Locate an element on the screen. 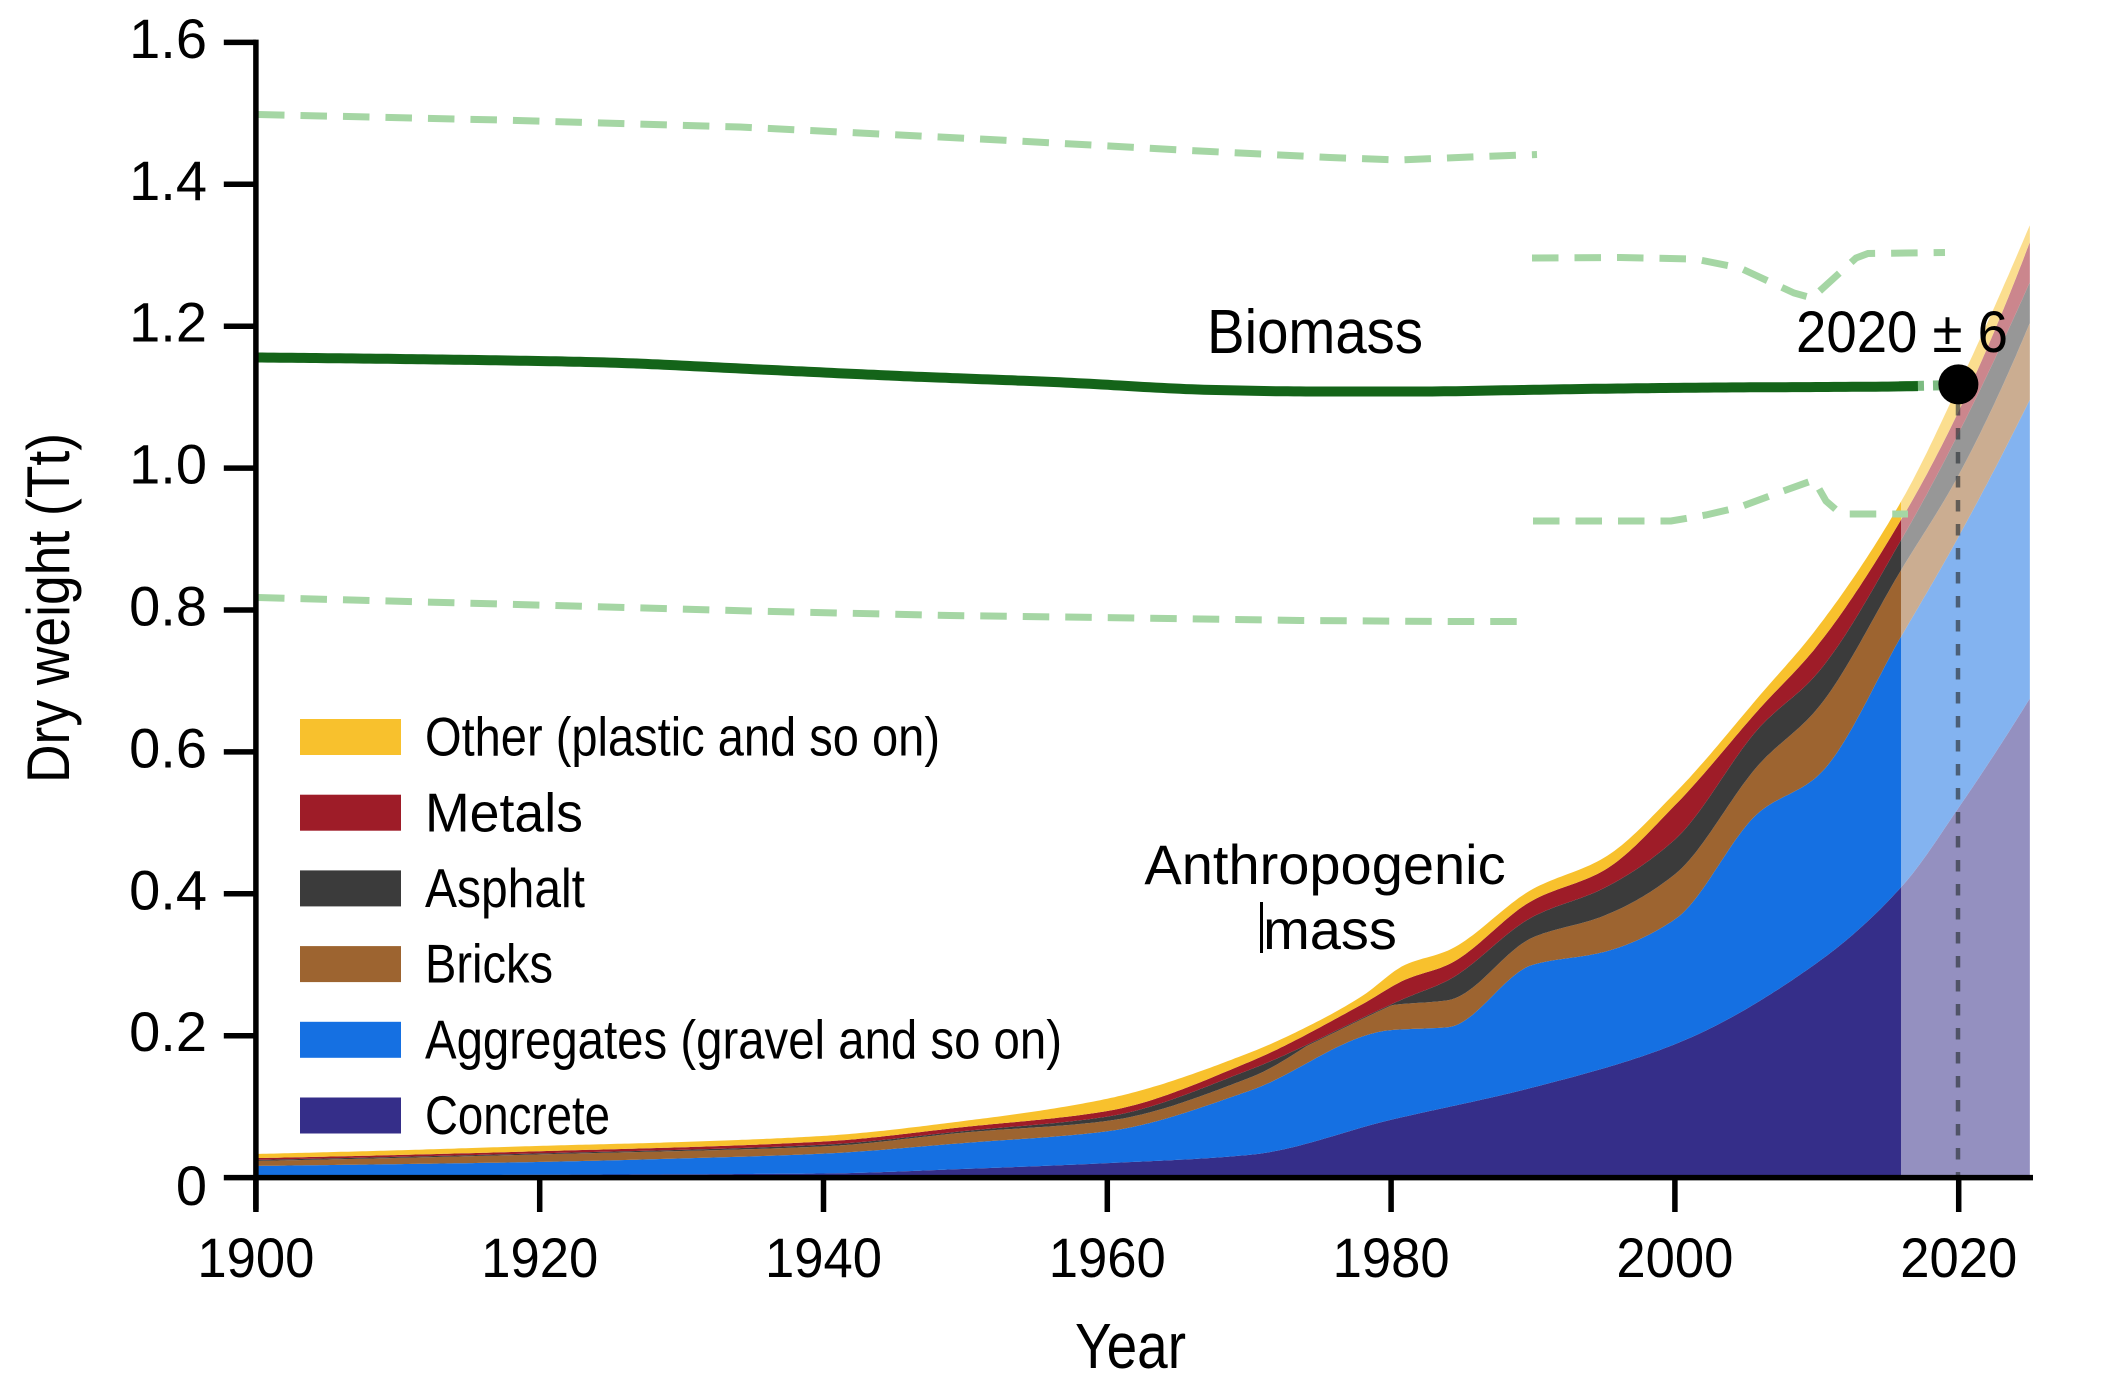  svg-text: 0.8 is located at coordinates (168, 606).